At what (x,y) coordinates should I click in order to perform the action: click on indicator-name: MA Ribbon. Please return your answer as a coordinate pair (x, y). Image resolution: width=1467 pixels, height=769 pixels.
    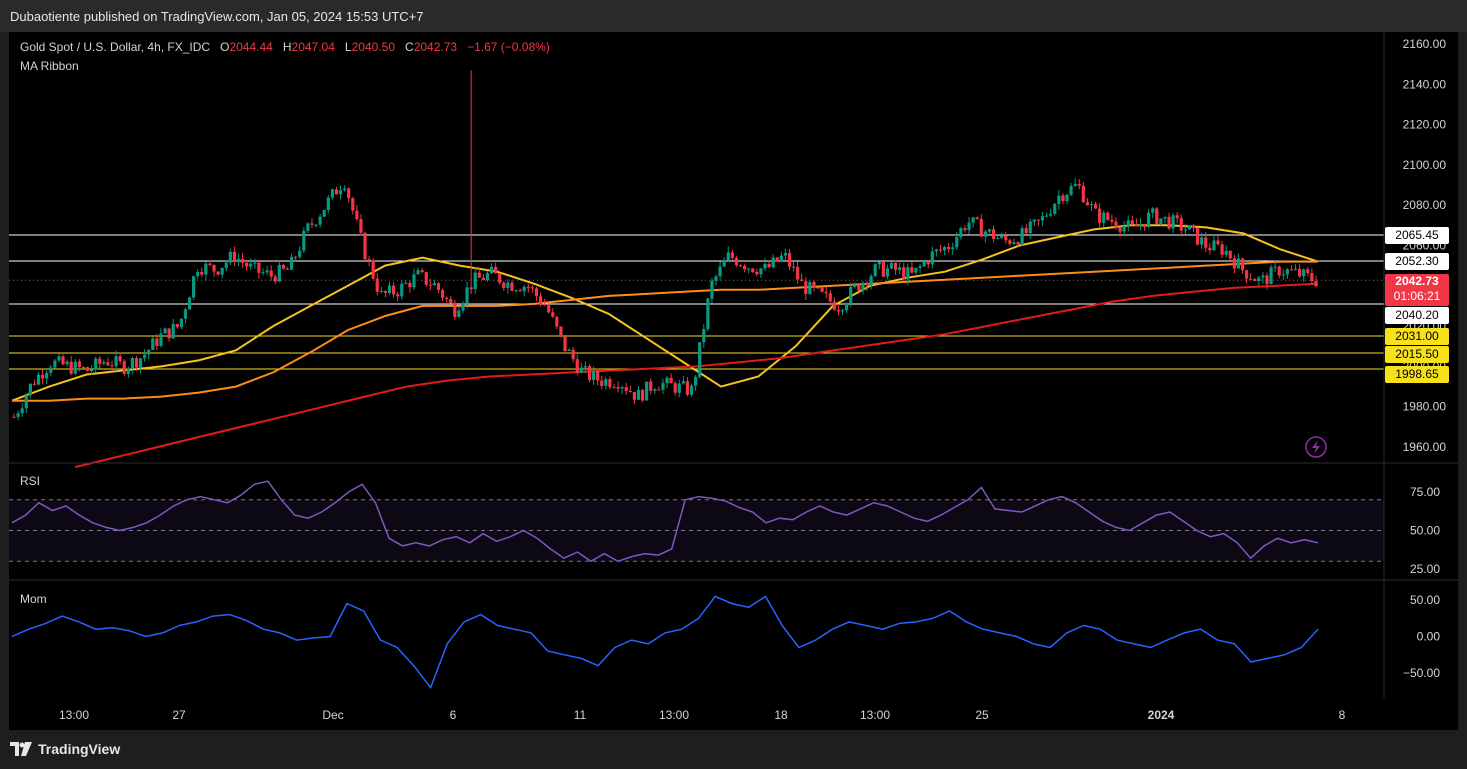
    Looking at the image, I should click on (49, 66).